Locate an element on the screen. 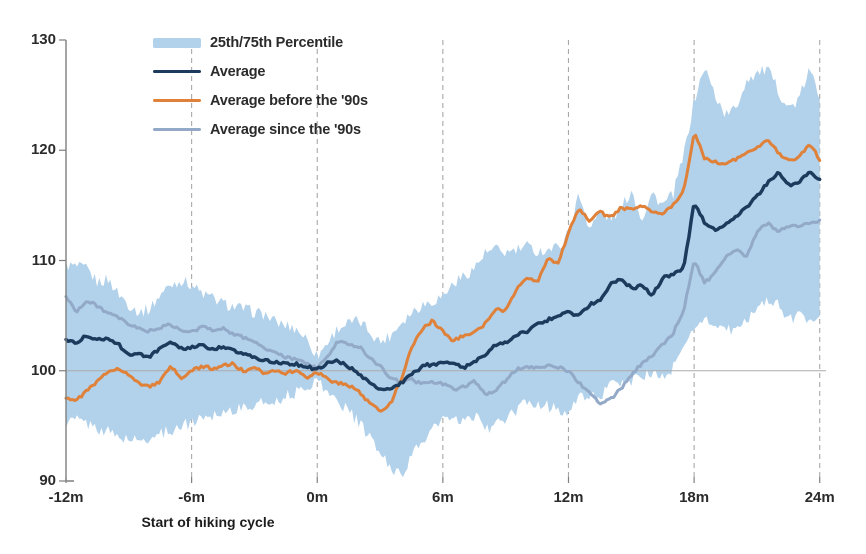  legend-label-percentile-band: 25th/75th Percentile is located at coordinates (276, 42).